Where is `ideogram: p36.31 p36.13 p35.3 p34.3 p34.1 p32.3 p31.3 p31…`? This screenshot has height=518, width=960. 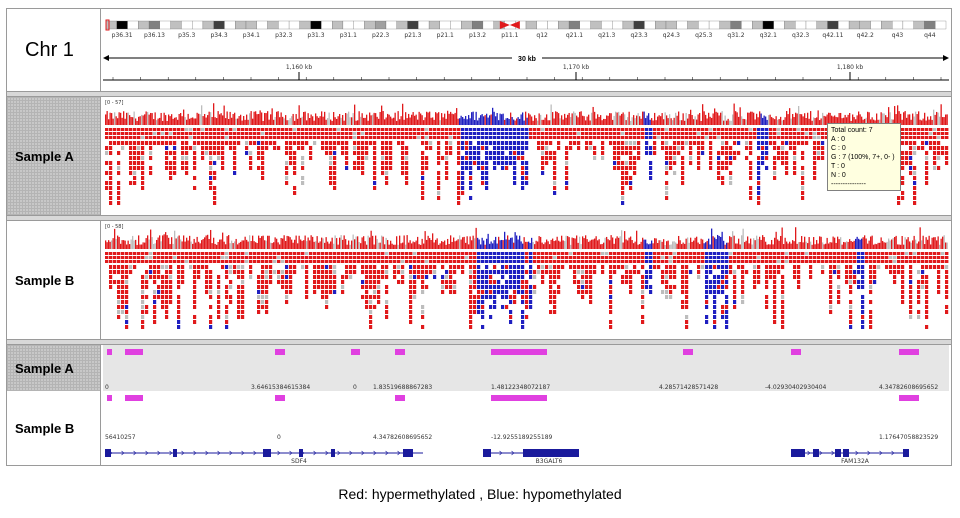 ideogram: p36.31 p36.13 p35.3 p34.3 p34.1 p32.3 p31.3 p31… is located at coordinates (526, 25).